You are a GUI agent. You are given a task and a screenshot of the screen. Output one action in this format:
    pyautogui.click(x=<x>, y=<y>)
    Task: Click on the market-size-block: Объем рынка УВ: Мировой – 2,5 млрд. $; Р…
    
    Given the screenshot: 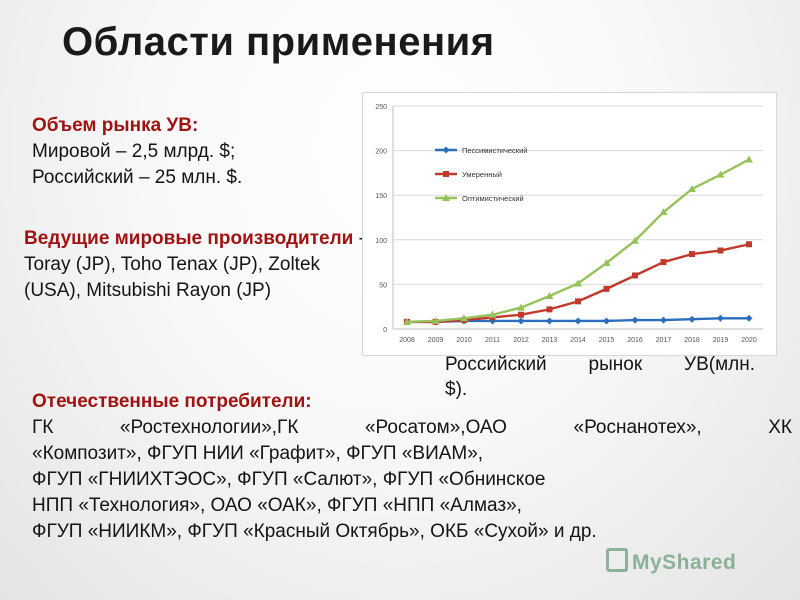 What is the action you would take?
    pyautogui.click(x=192, y=152)
    